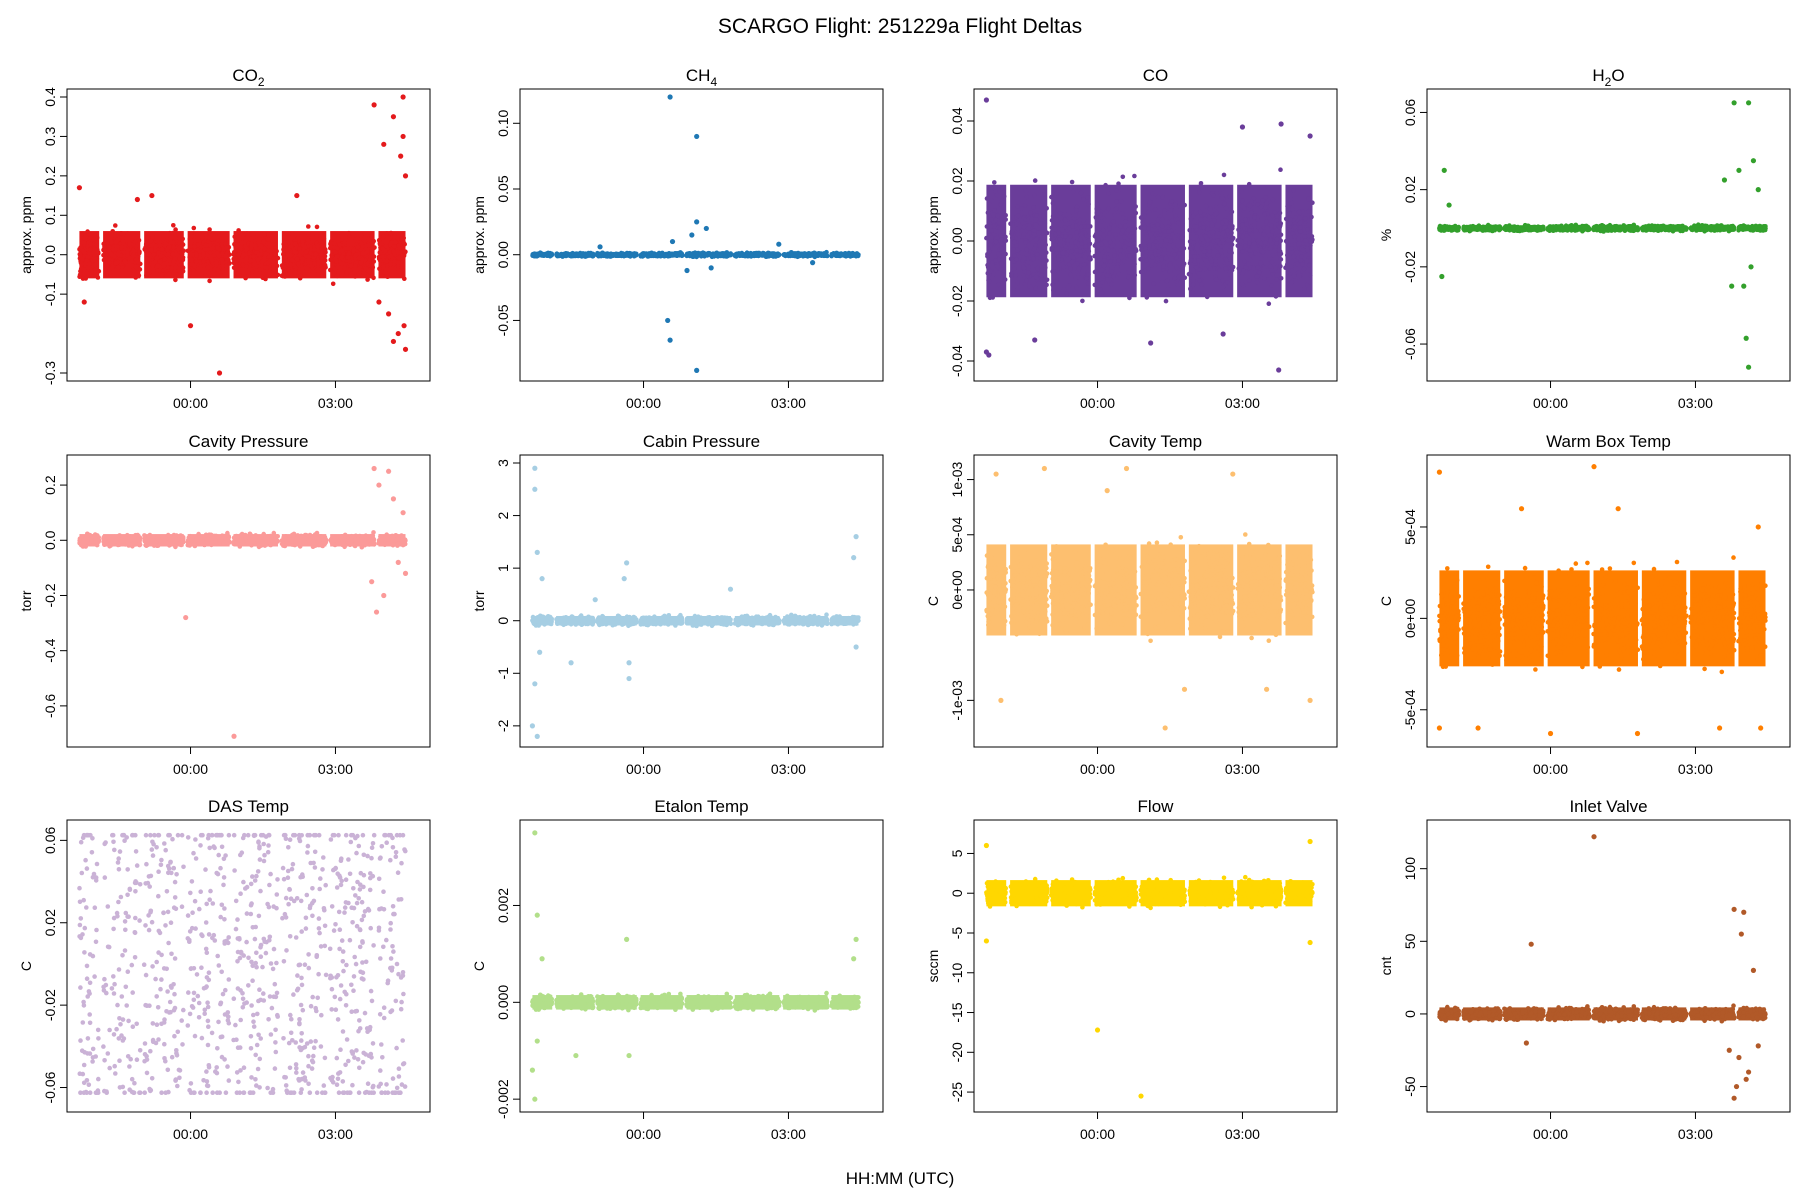 The image size is (1800, 1200). I want to click on y-axis-label: torr, so click(479, 600).